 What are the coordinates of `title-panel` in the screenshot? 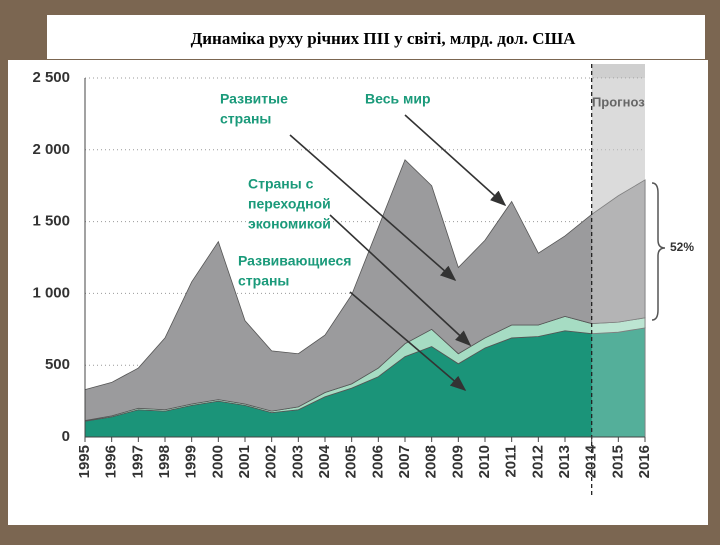 It's located at (376, 37).